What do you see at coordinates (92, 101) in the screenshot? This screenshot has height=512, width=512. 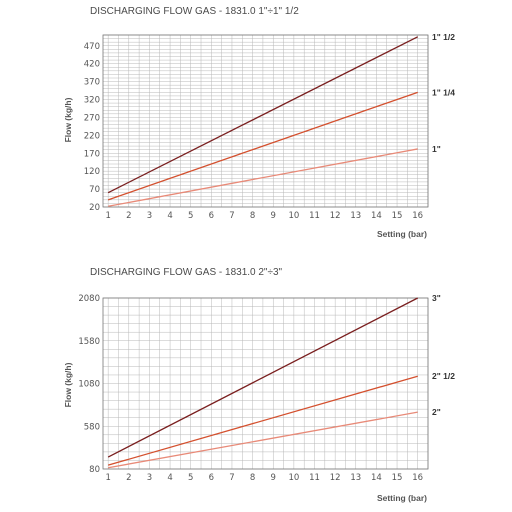 I see `y-tick-label: 320` at bounding box center [92, 101].